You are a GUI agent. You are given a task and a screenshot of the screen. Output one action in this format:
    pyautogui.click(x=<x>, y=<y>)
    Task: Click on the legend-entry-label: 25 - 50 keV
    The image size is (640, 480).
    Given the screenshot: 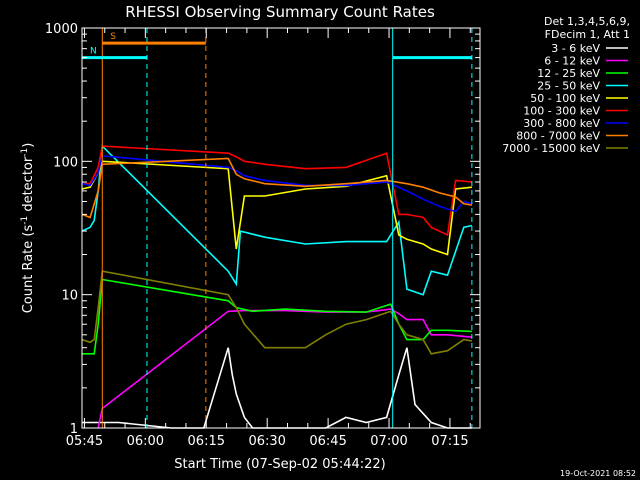 What is the action you would take?
    pyautogui.click(x=568, y=86)
    